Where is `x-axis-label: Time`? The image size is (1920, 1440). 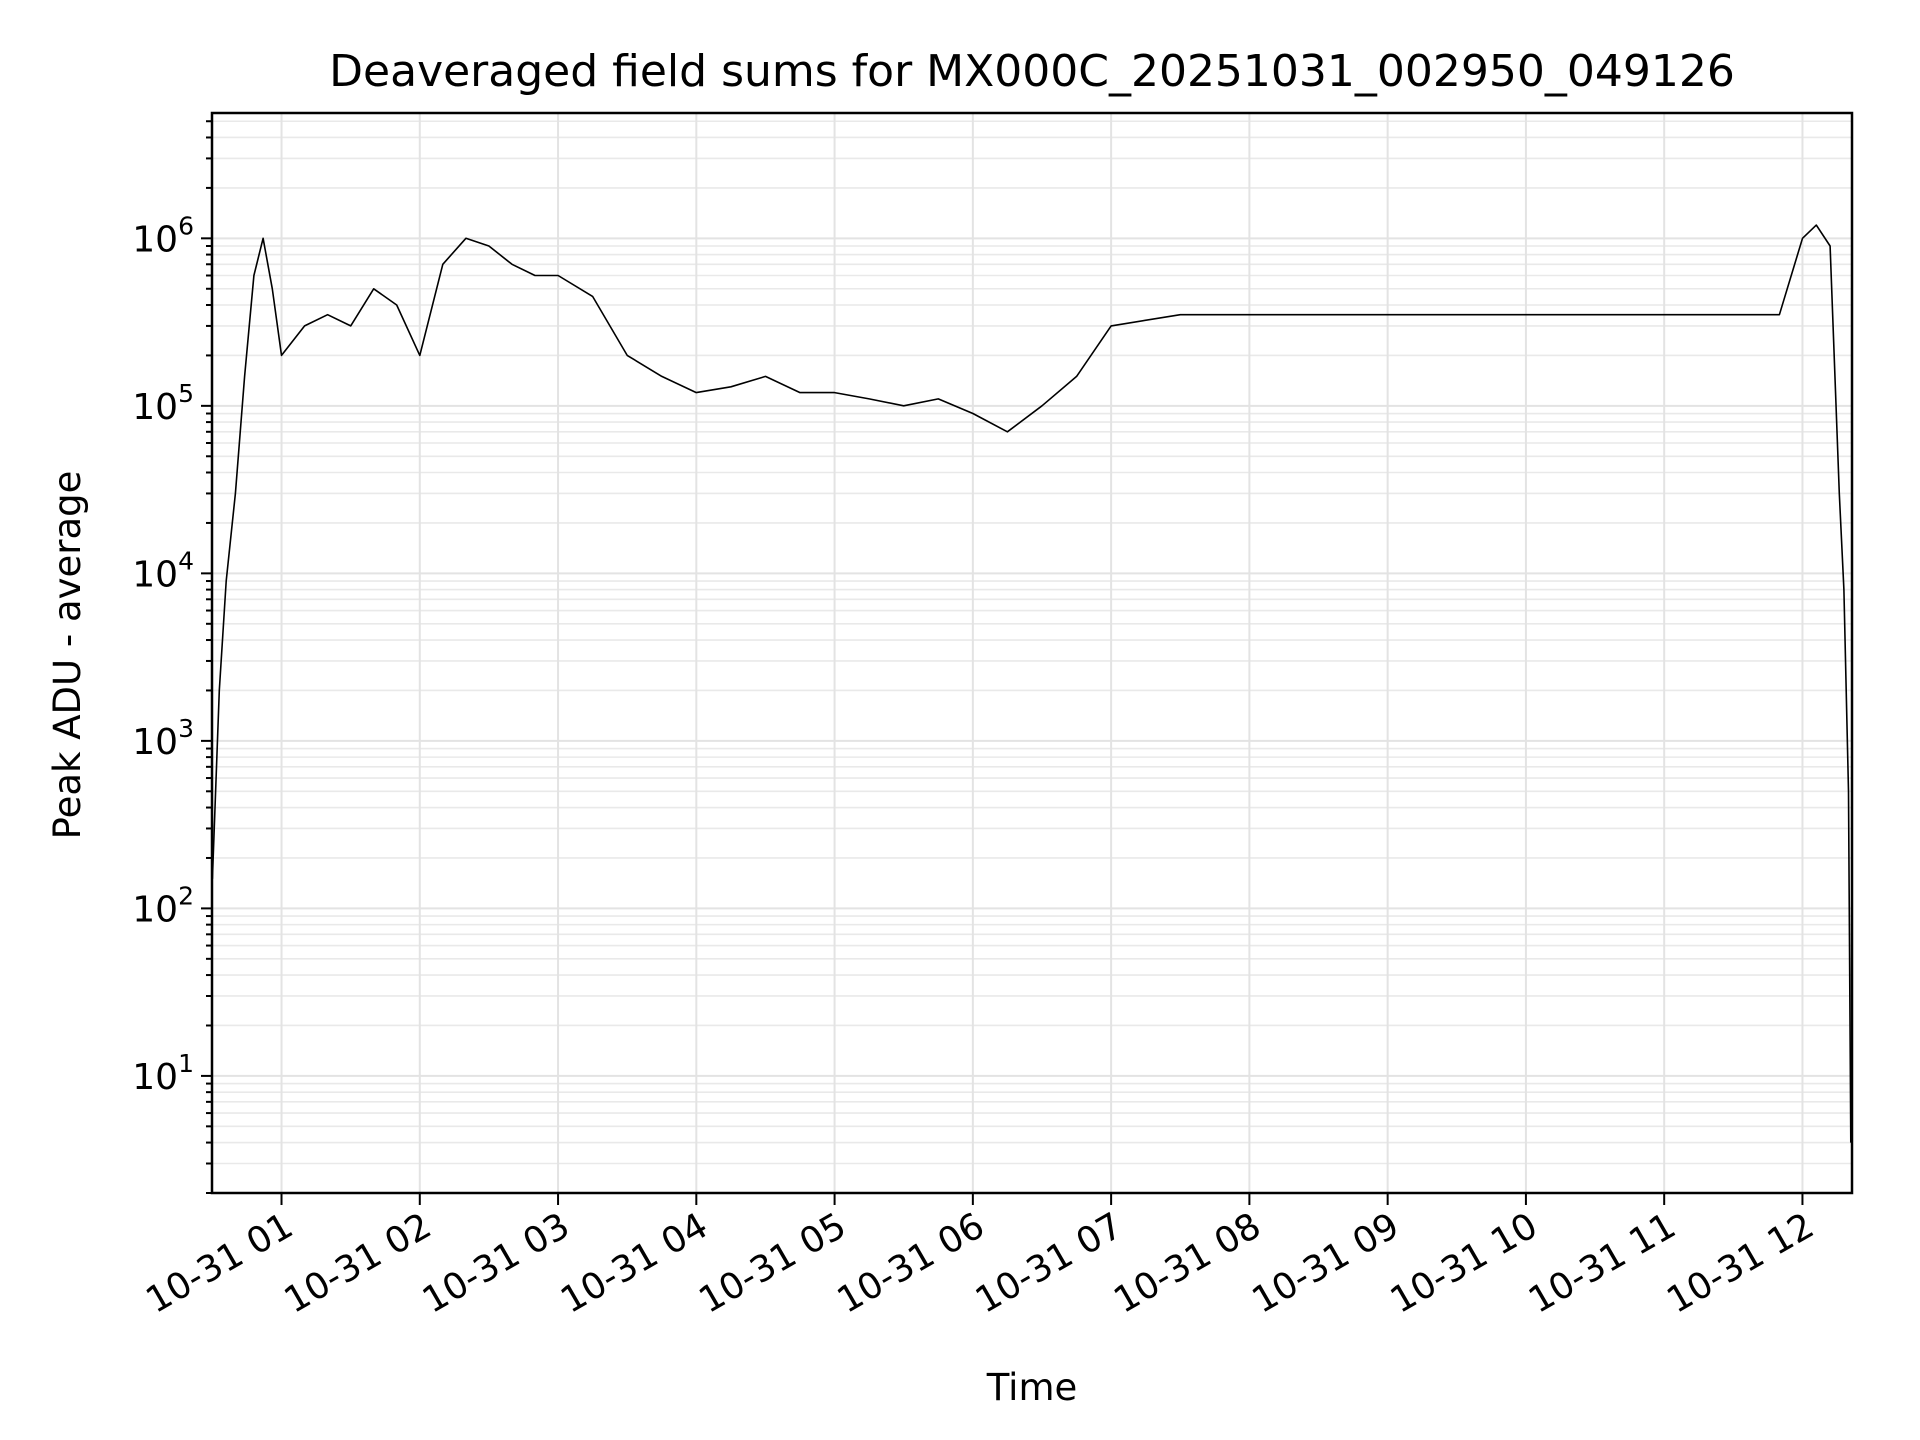
x-axis-label: Time is located at coordinates (1032, 1387).